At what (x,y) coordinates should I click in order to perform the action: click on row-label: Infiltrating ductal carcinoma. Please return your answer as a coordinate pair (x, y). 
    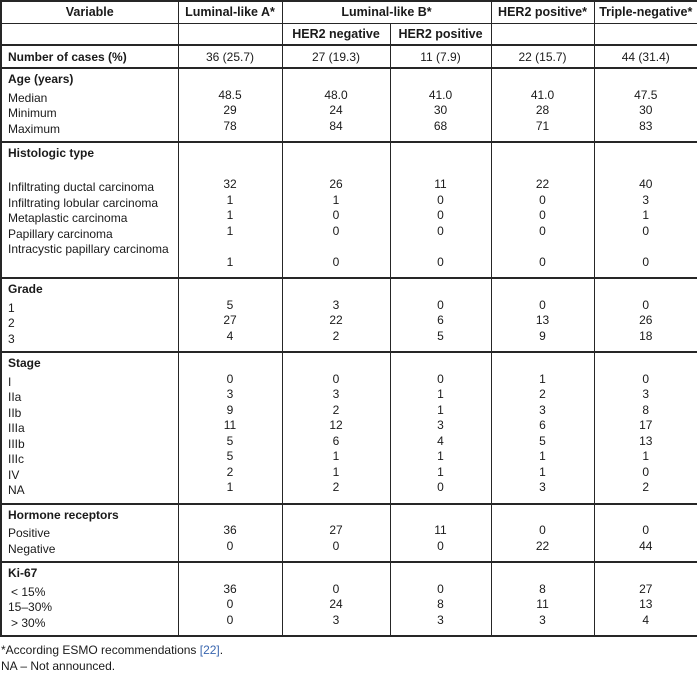
    Looking at the image, I should click on (81, 187).